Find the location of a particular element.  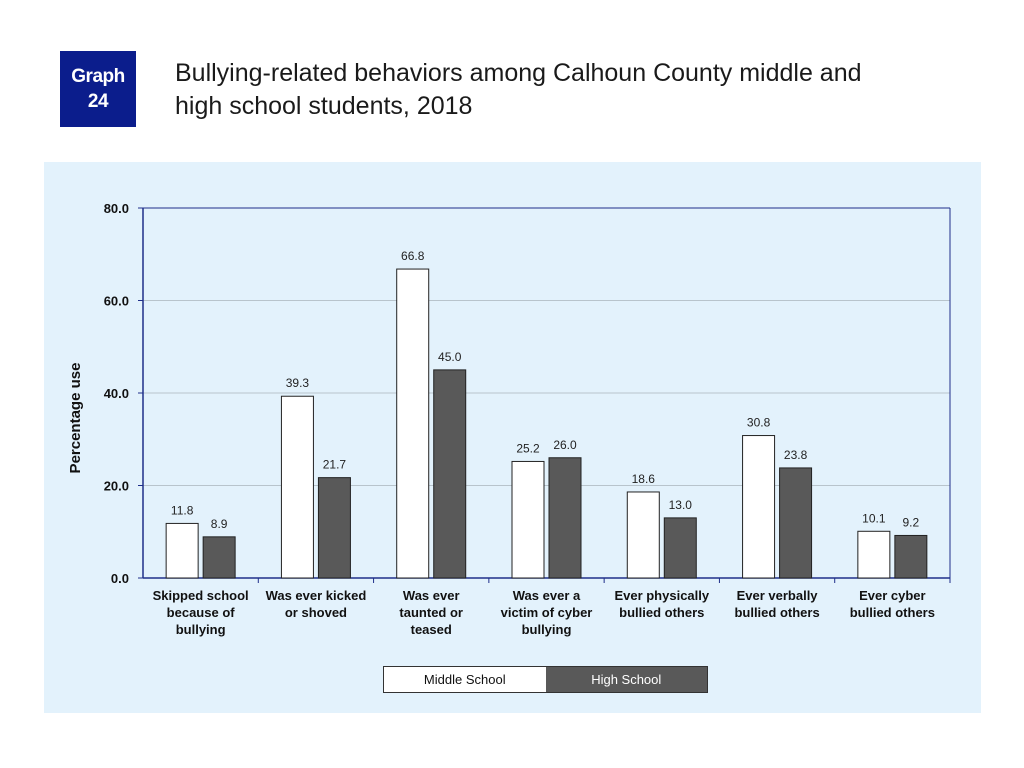

x-category-label: taunted or is located at coordinates (431, 612).